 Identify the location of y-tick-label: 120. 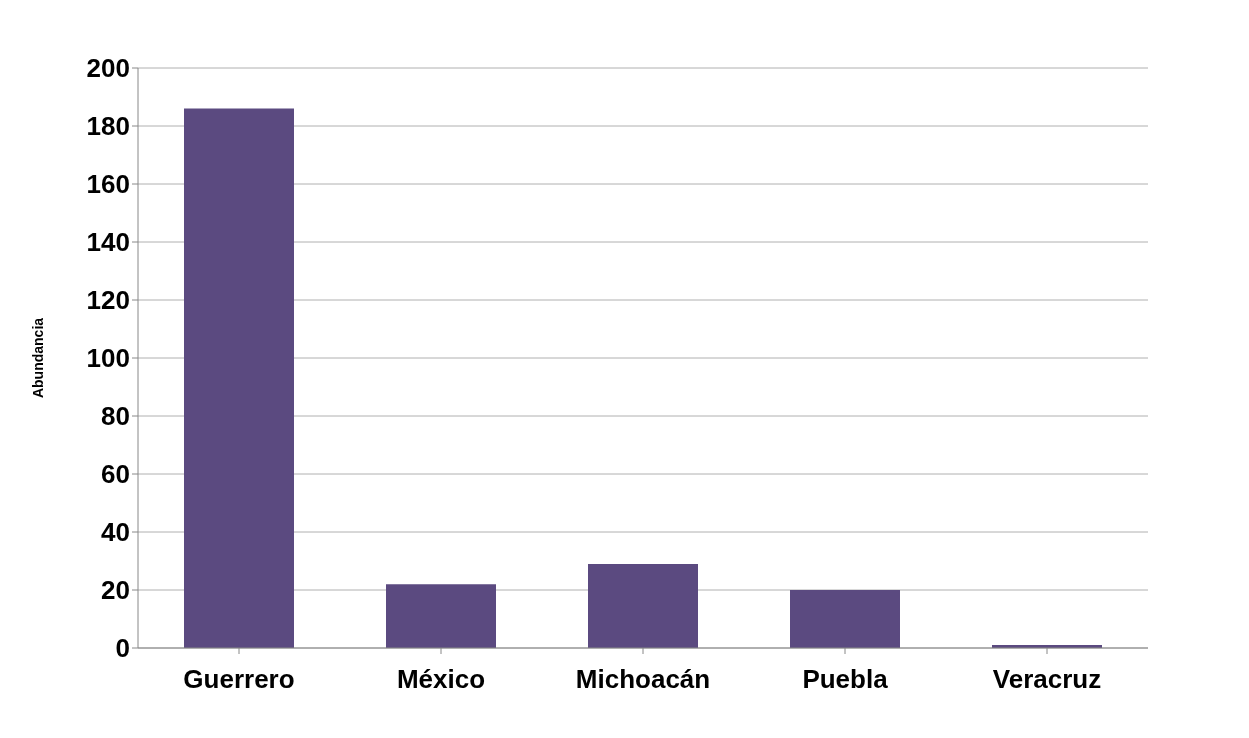
(108, 300).